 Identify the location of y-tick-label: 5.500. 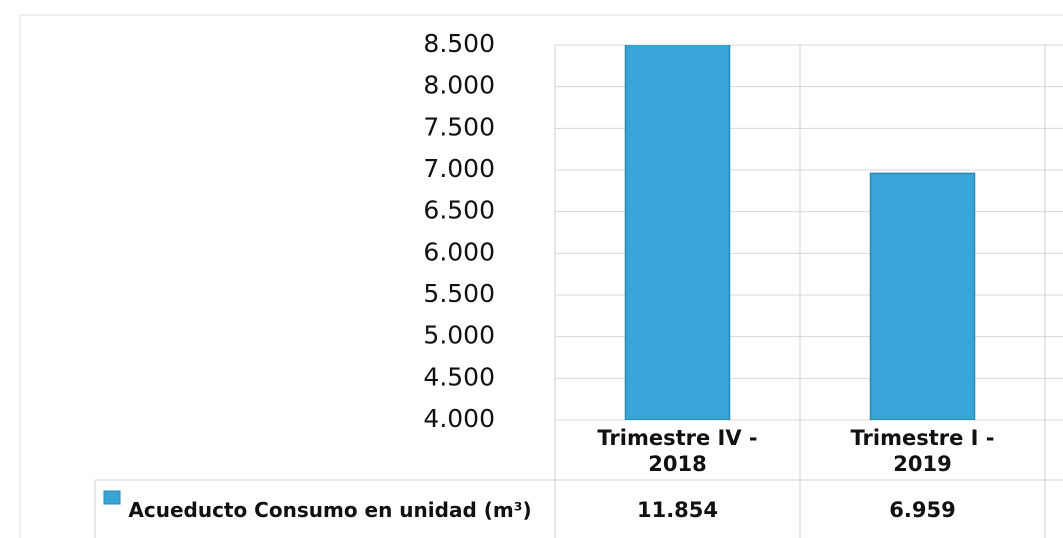
(459, 293).